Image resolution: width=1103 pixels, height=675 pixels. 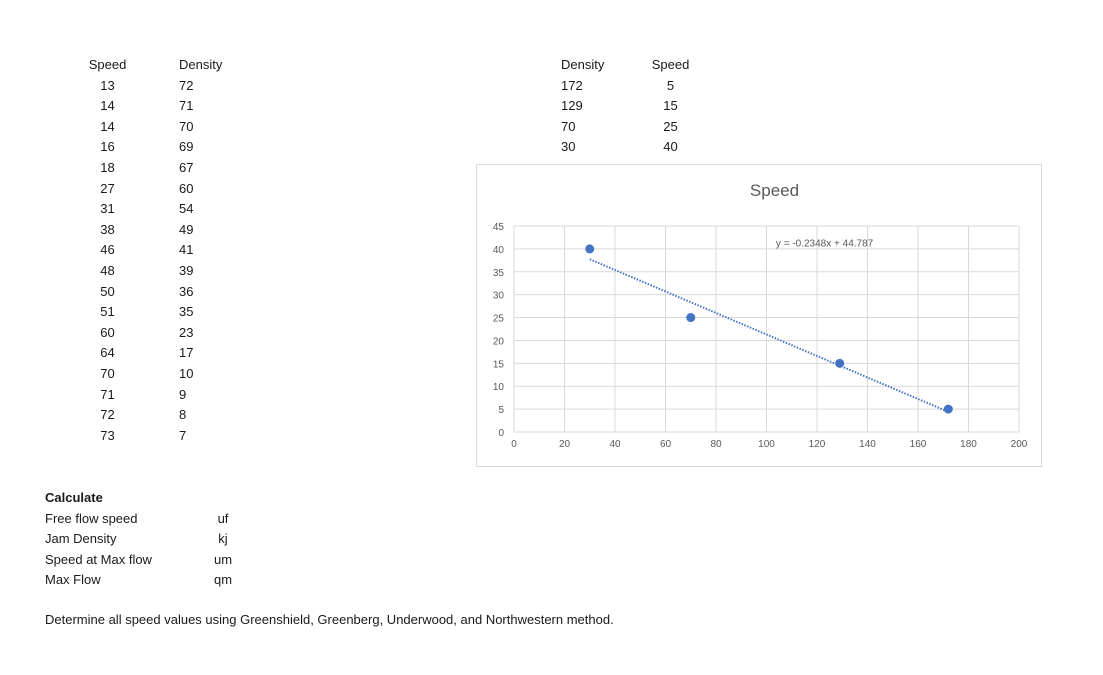 I want to click on left-density-cell: 39, so click(x=186, y=270).